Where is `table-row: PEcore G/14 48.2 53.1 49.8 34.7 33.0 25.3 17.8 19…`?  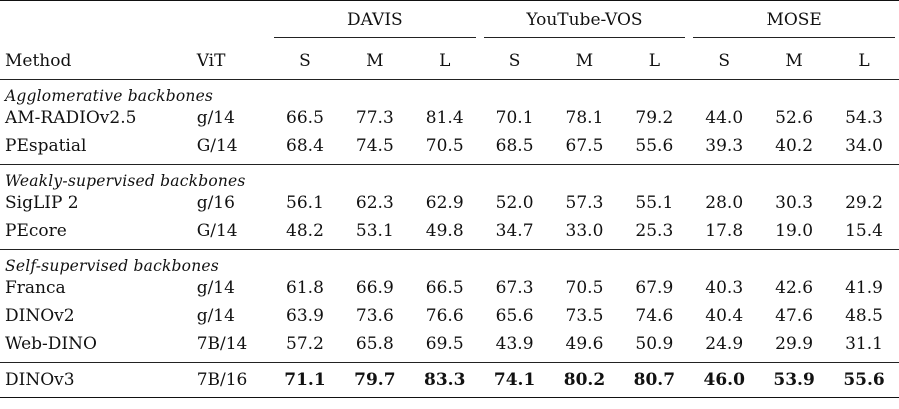
table-row: PEcore G/14 48.2 53.1 49.8 34.7 33.0 25.3 17.8 19… is located at coordinates (449, 231).